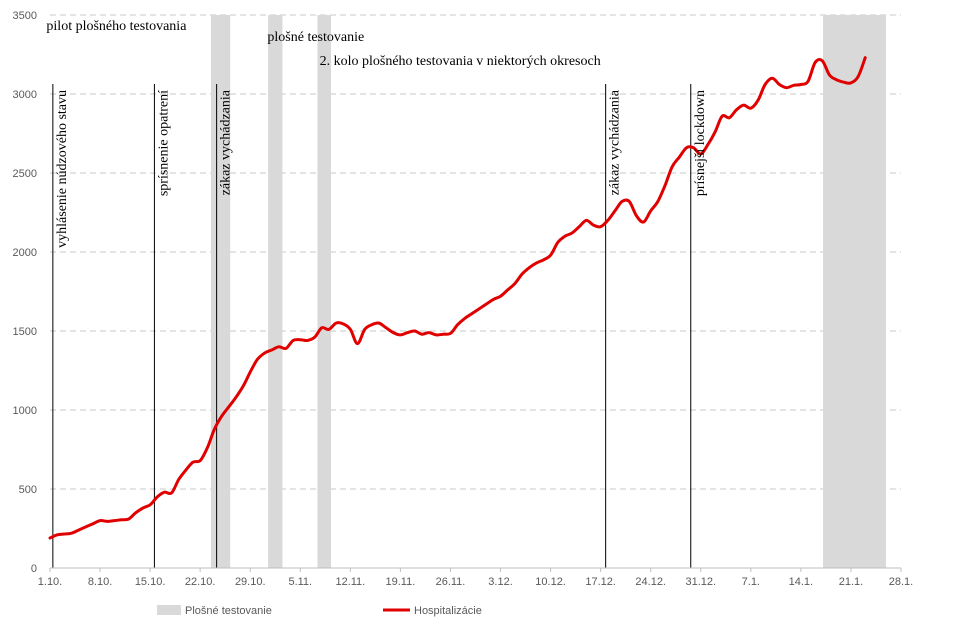 This screenshot has width=969, height=634. I want to click on x-tick-label: 12.11., so click(350, 582).